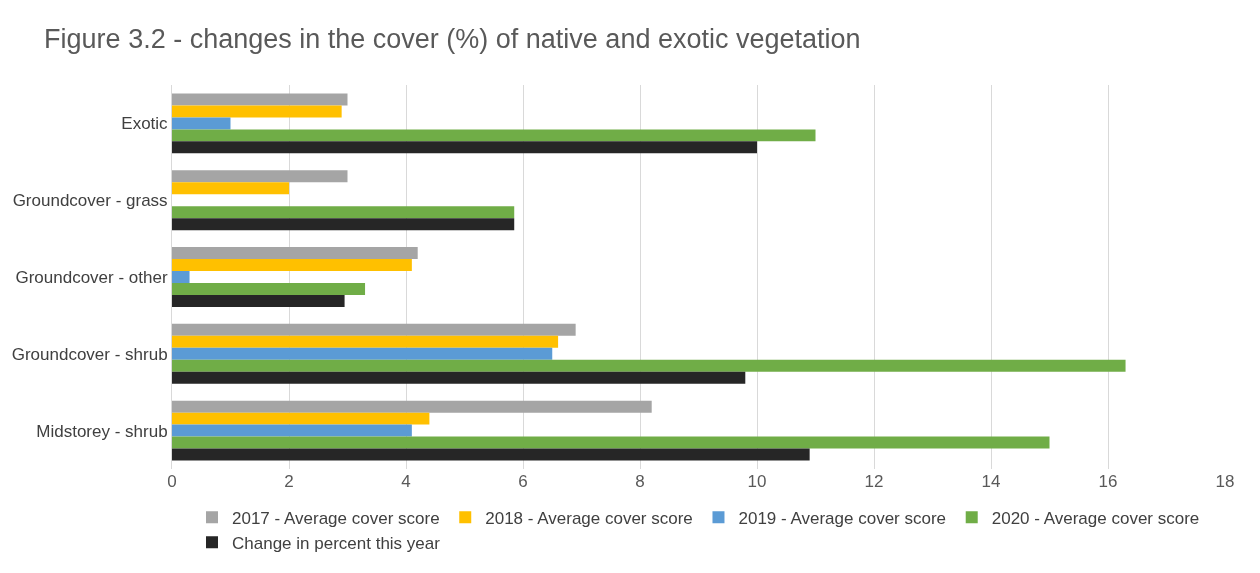  Describe the element at coordinates (336, 518) in the screenshot. I see `legend-label: 2017 - Average cover score` at that location.